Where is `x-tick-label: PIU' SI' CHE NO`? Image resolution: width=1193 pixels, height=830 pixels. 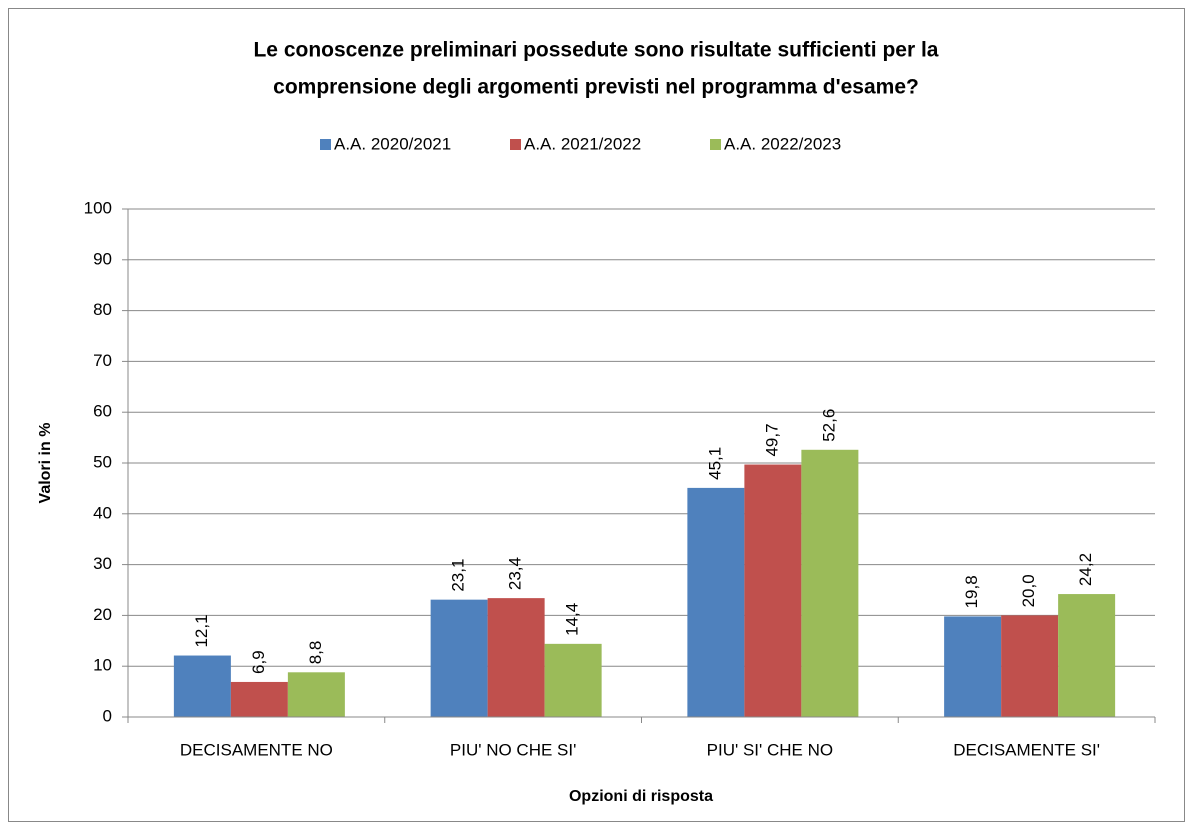 x-tick-label: PIU' SI' CHE NO is located at coordinates (770, 749).